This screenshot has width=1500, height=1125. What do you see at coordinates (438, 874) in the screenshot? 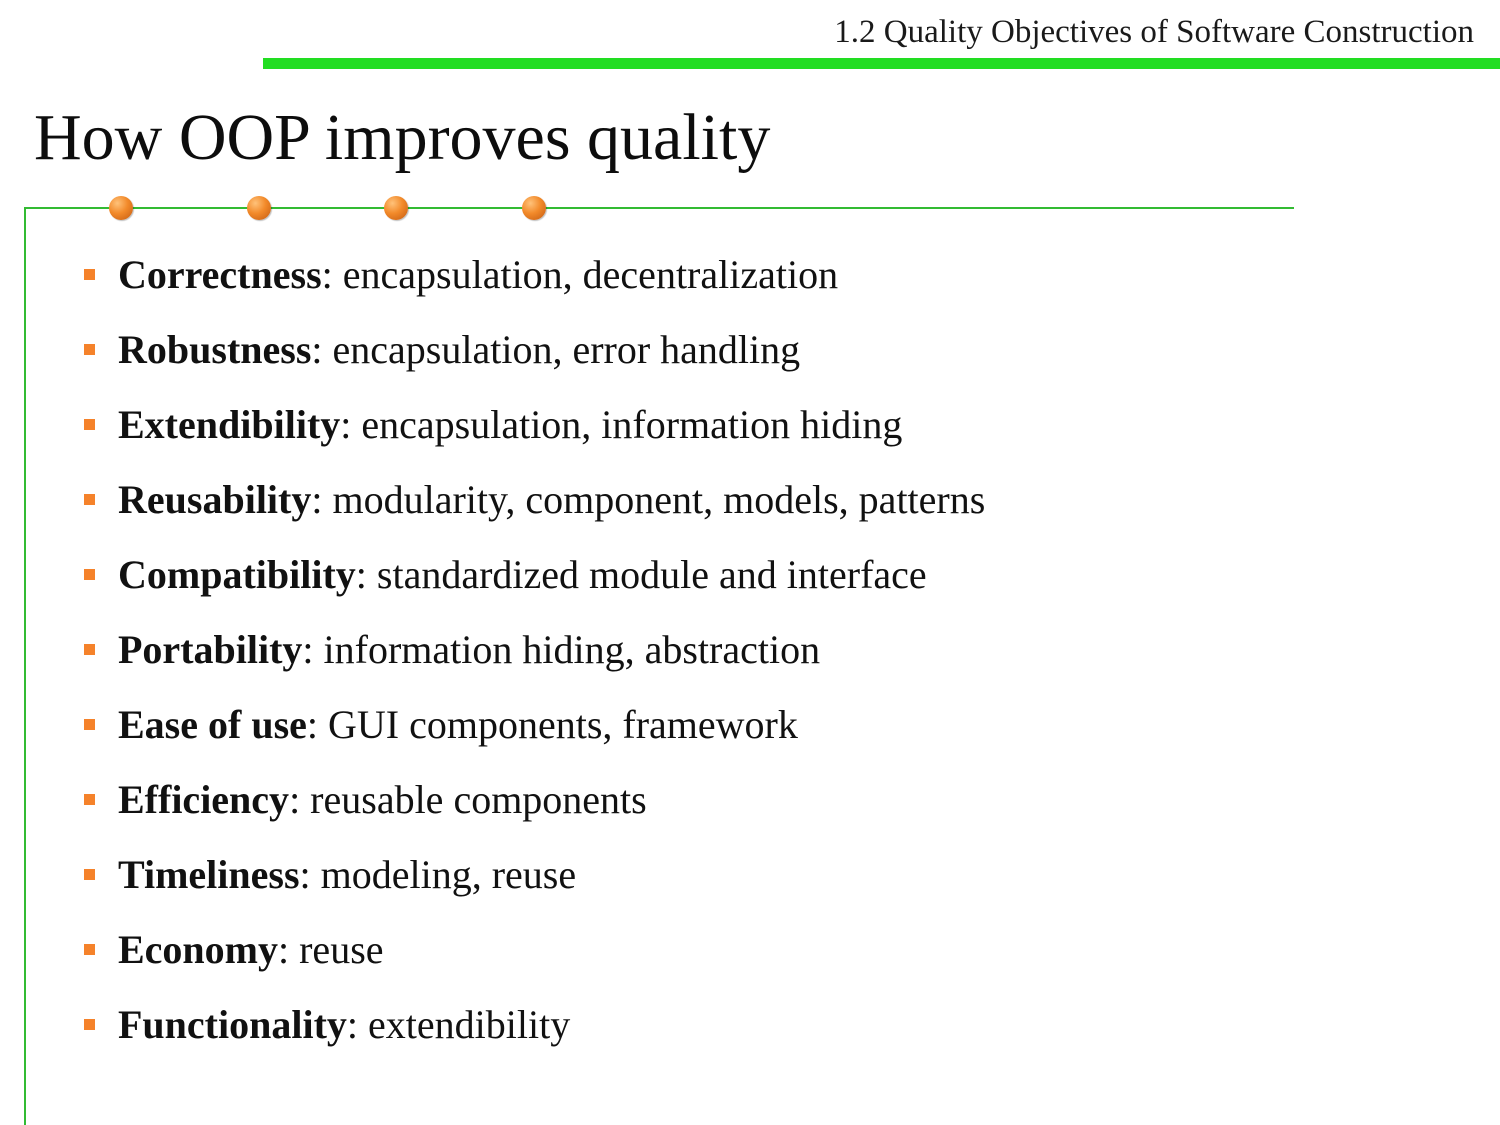
I see `item-description: : modeling, reuse` at bounding box center [438, 874].